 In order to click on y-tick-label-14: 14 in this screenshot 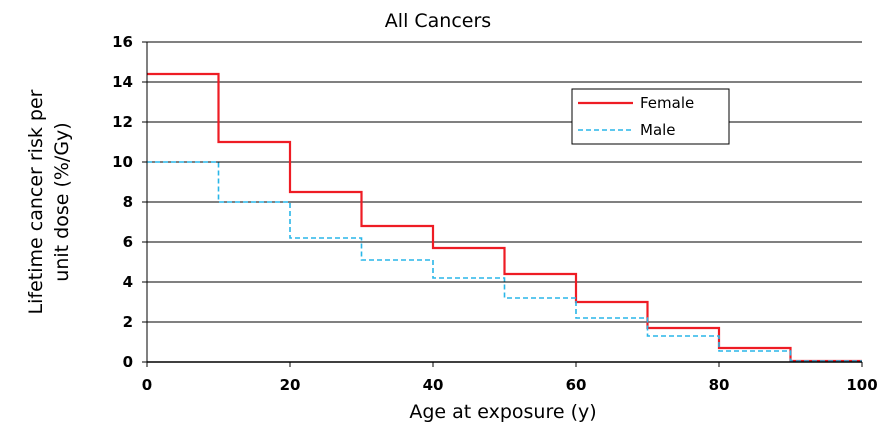, I will do `click(122, 82)`.